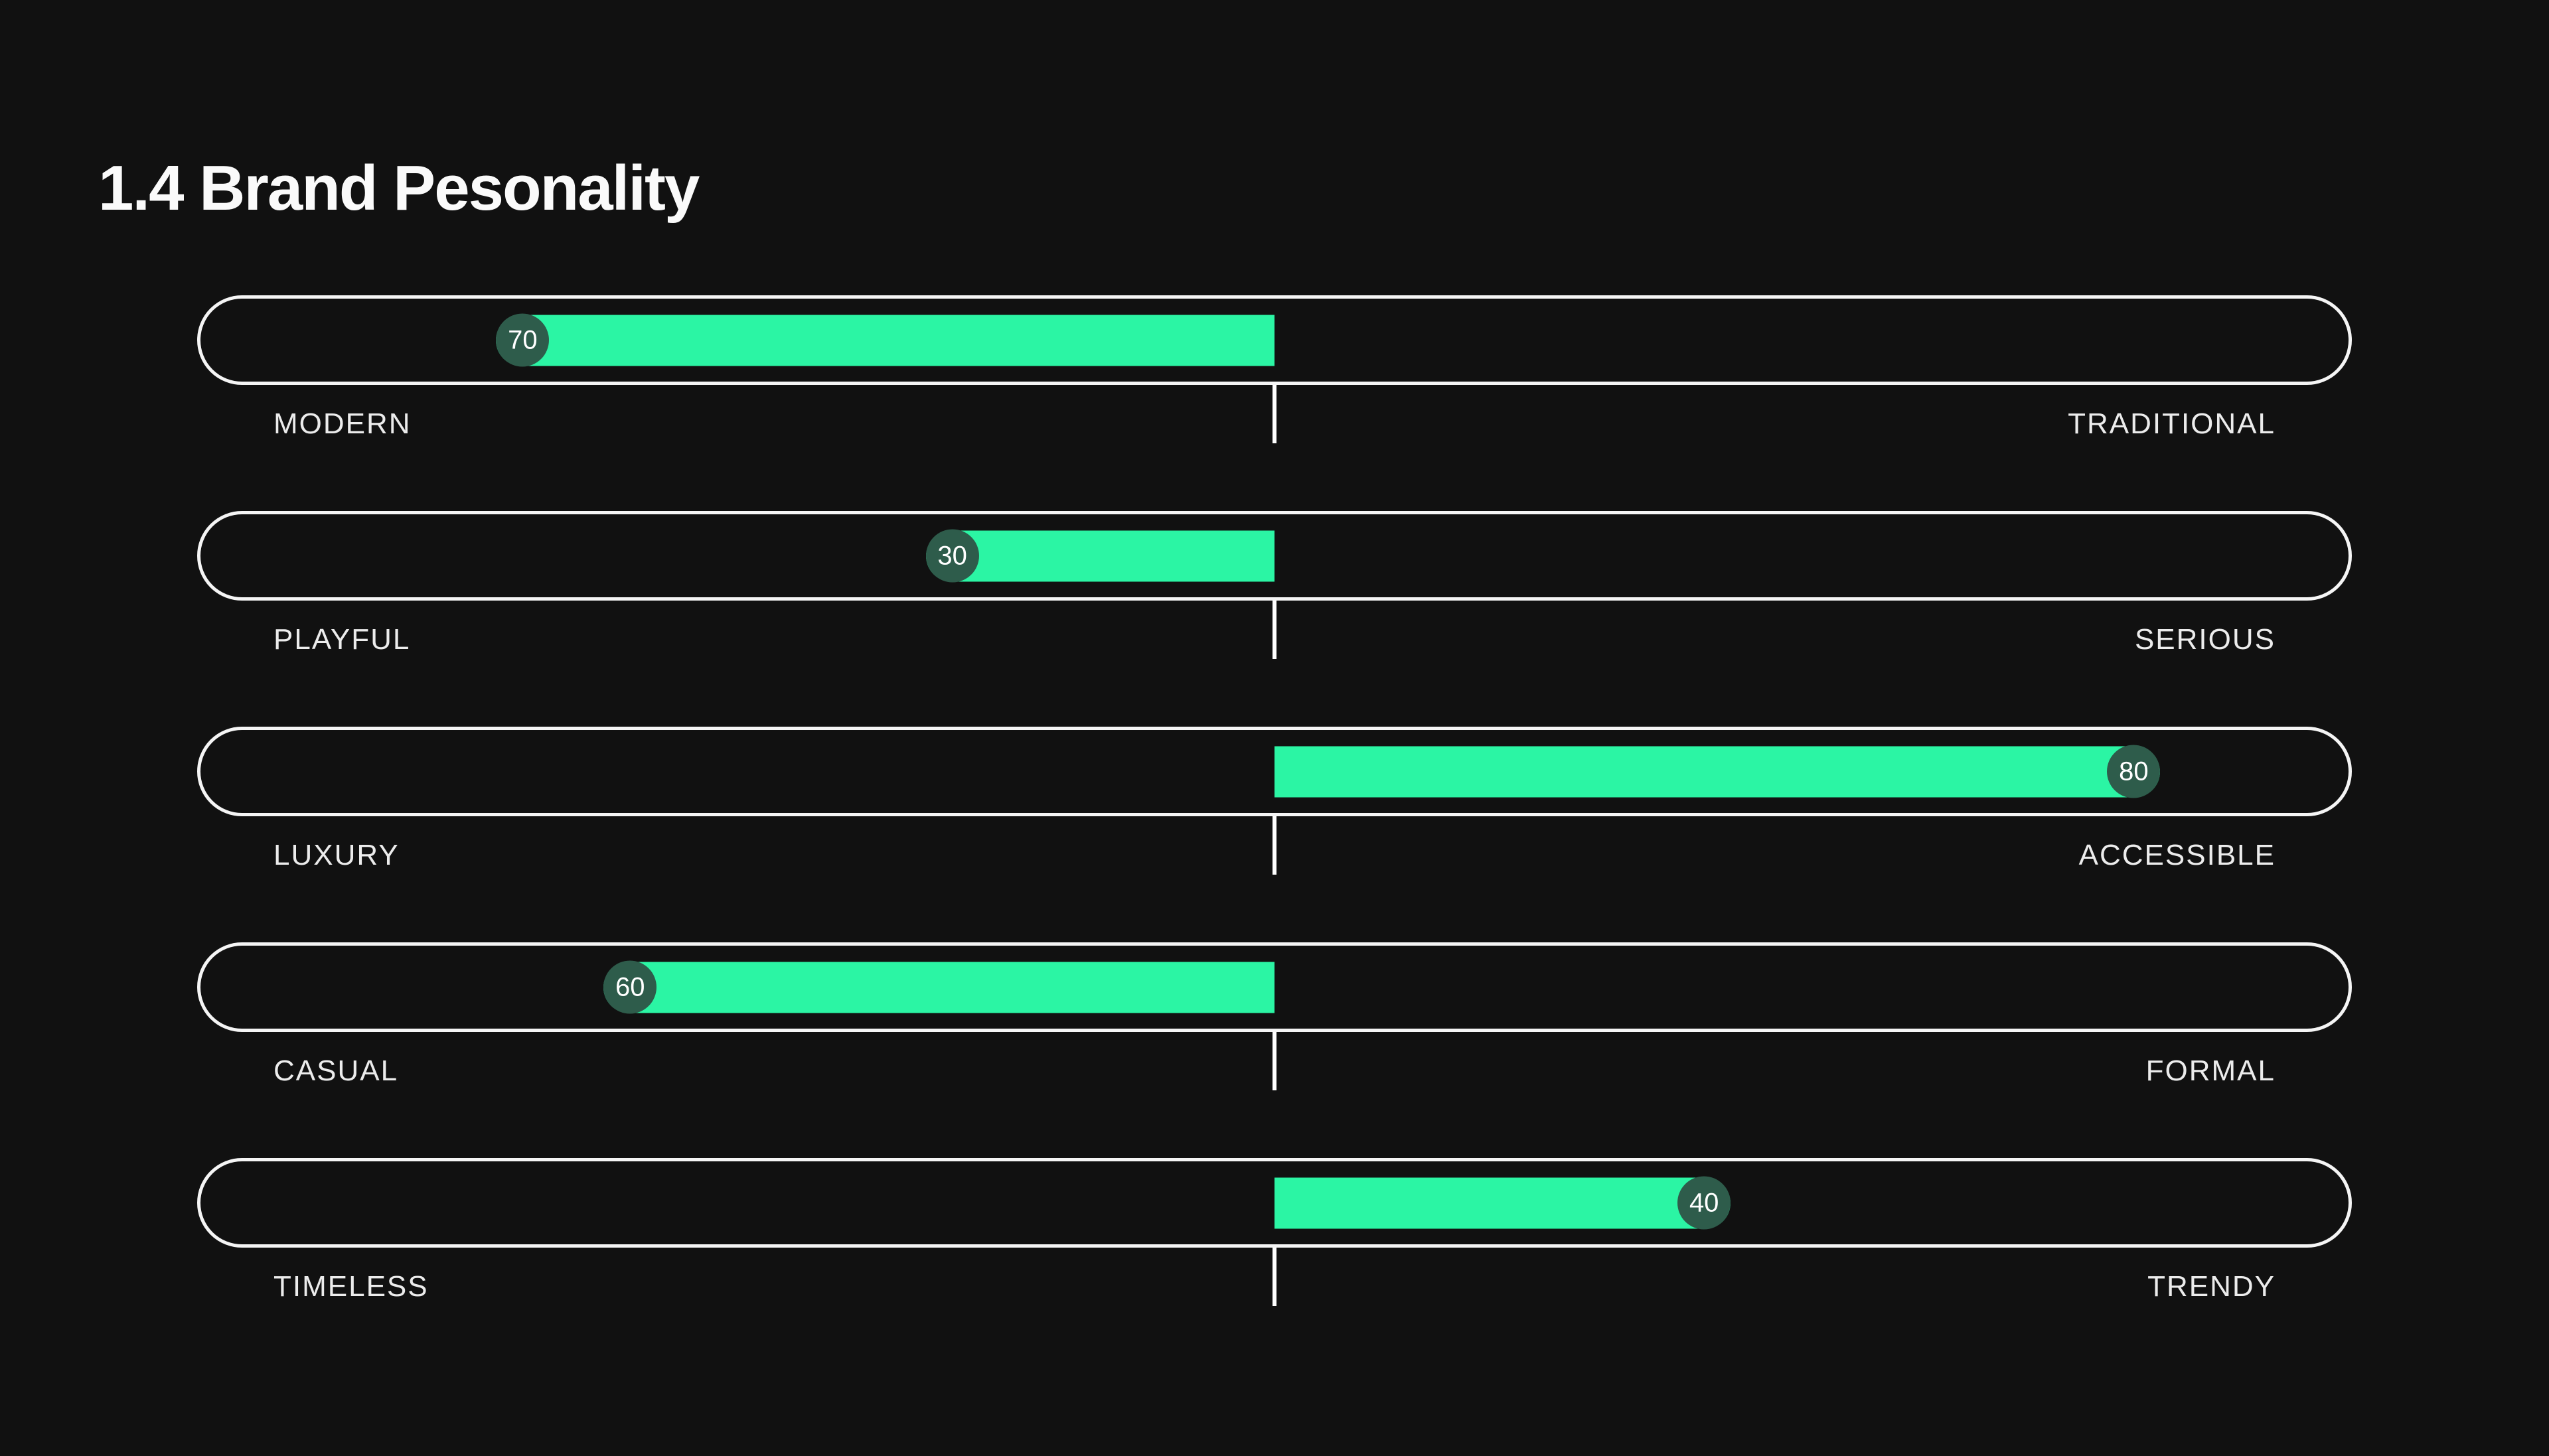 The image size is (2549, 1456). I want to click on right-pole-label: TRADITIONAL, so click(2172, 423).